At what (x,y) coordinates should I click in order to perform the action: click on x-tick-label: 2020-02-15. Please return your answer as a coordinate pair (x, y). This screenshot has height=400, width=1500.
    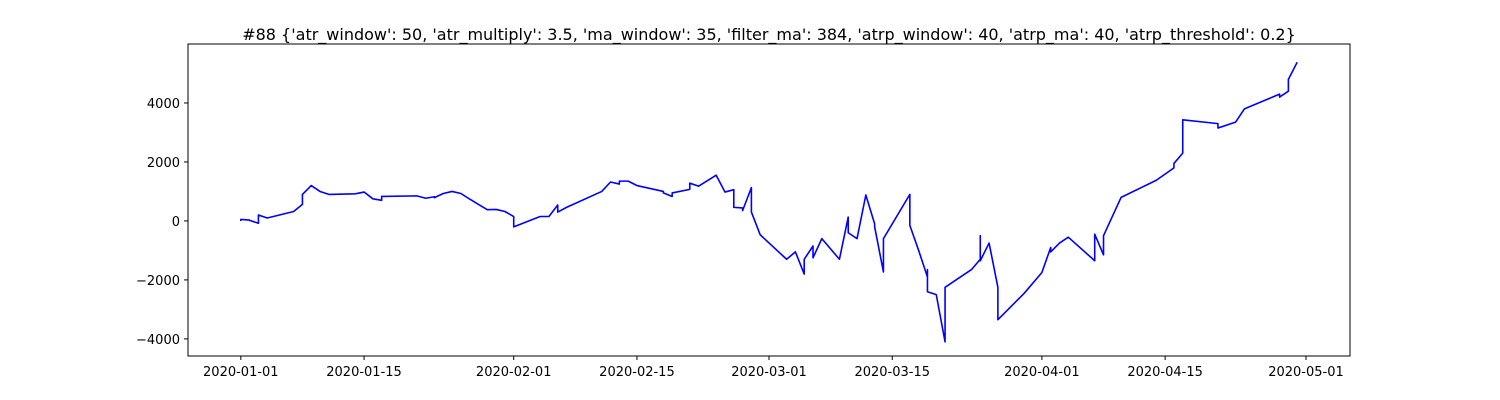
    Looking at the image, I should click on (637, 372).